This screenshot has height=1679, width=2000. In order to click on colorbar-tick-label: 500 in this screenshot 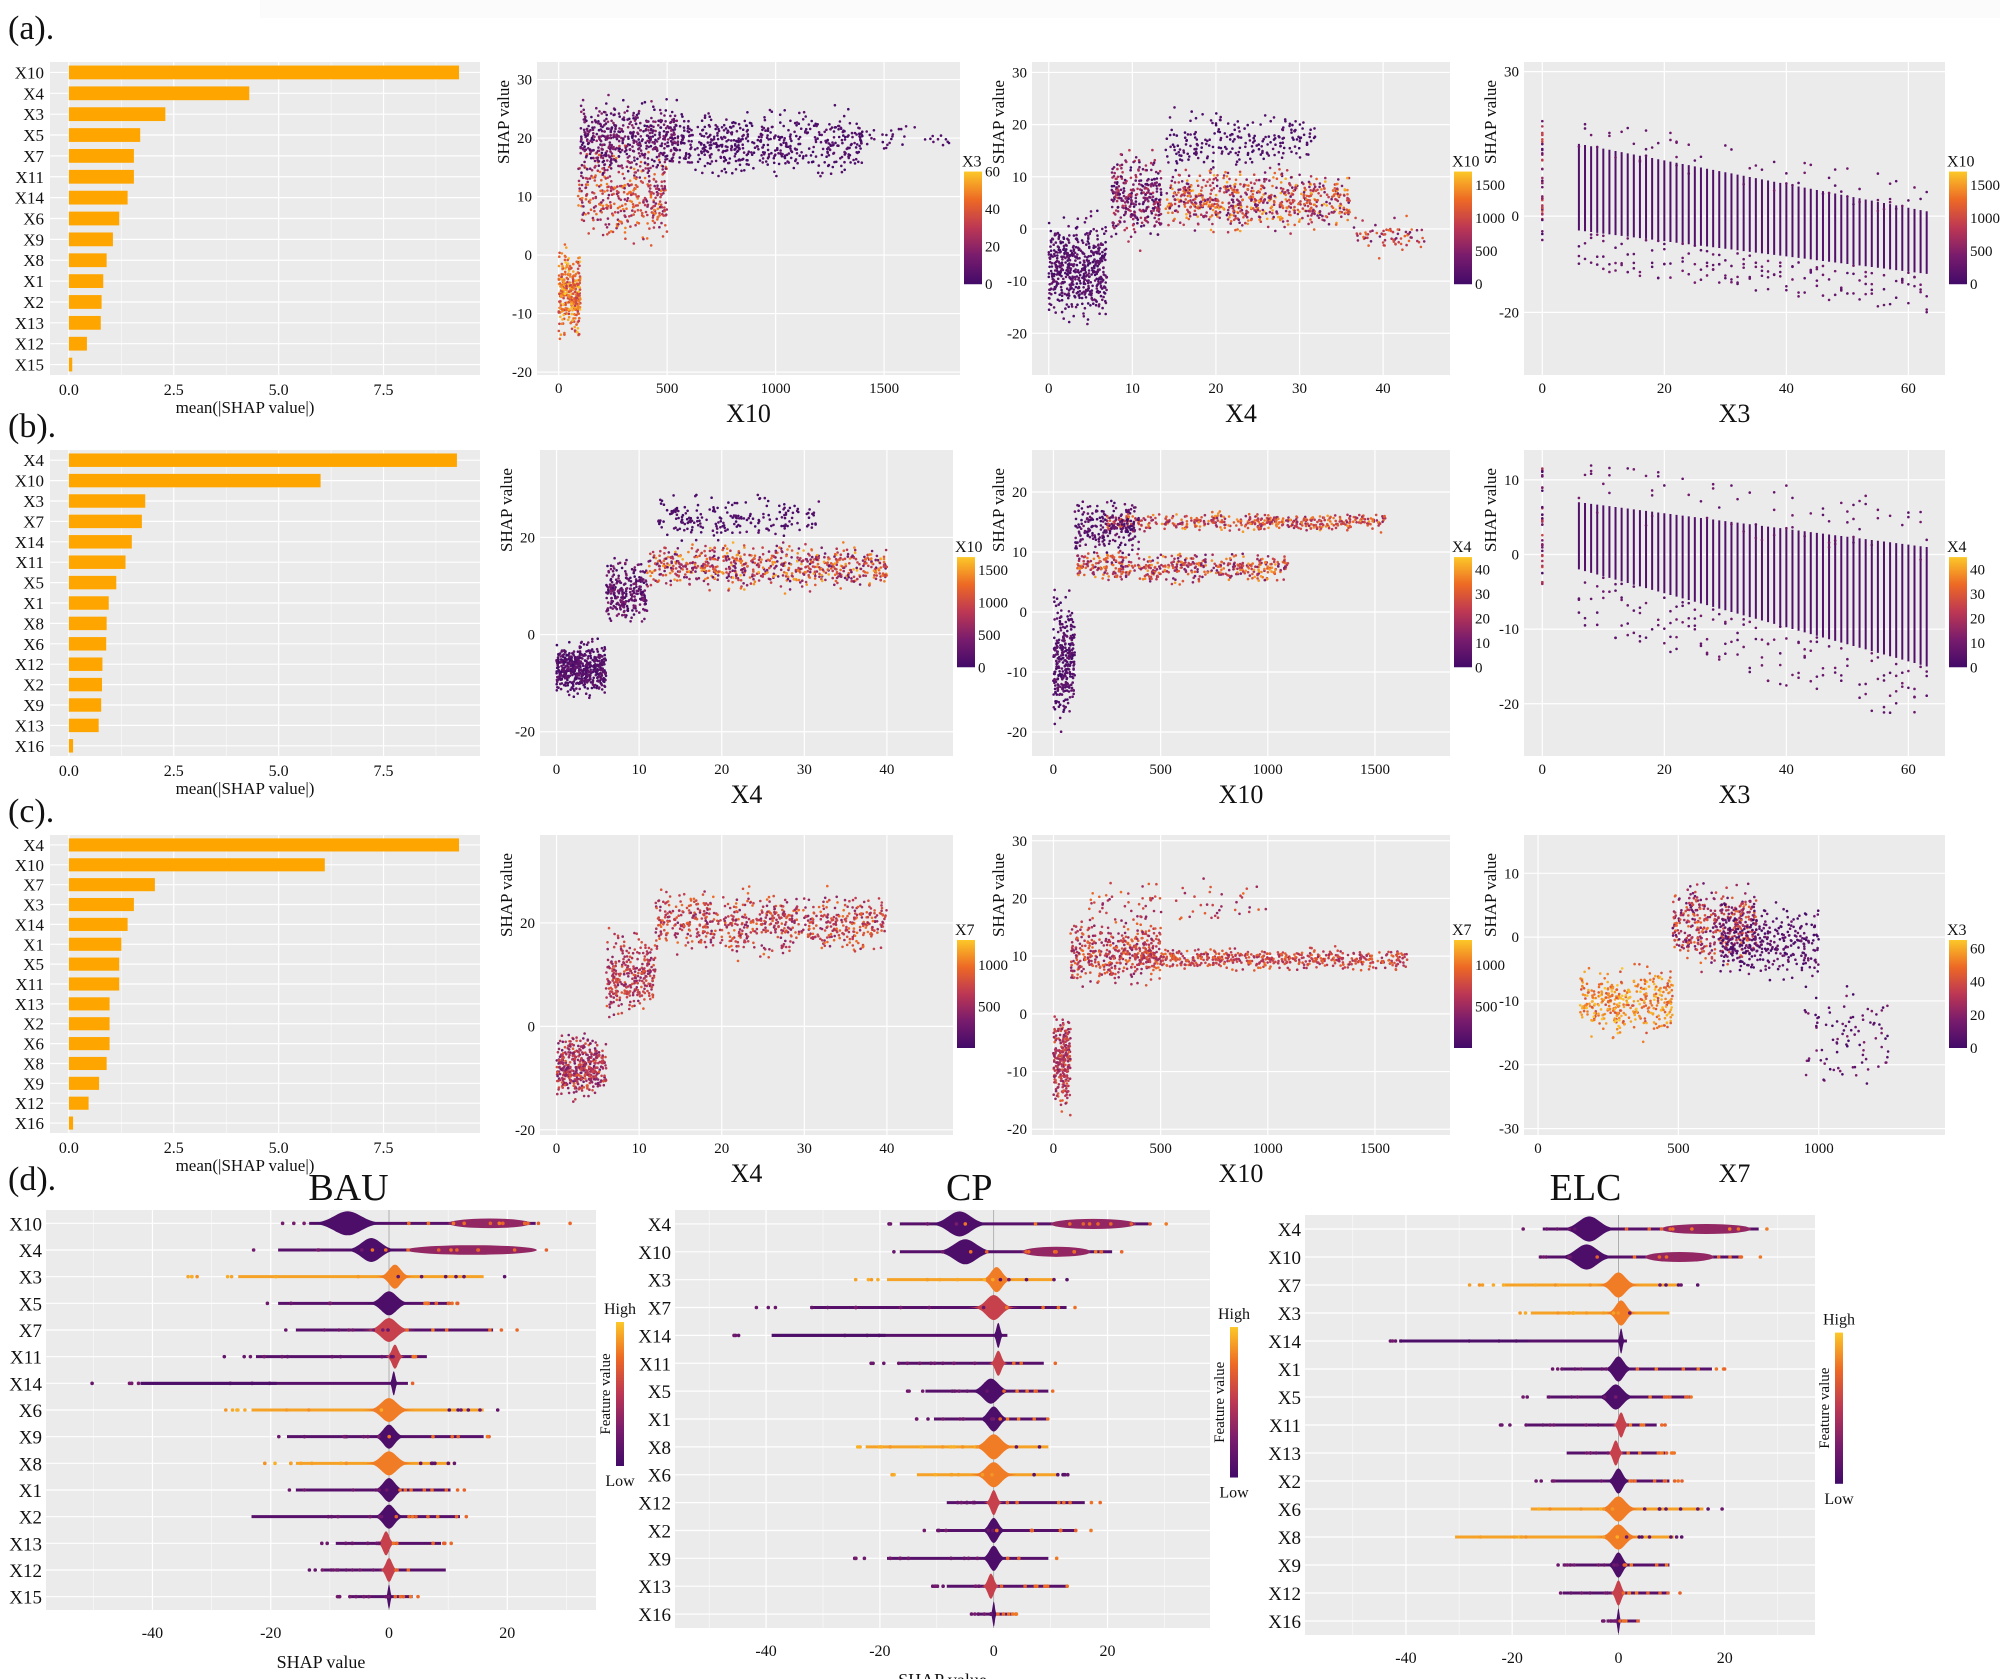, I will do `click(1486, 252)`.